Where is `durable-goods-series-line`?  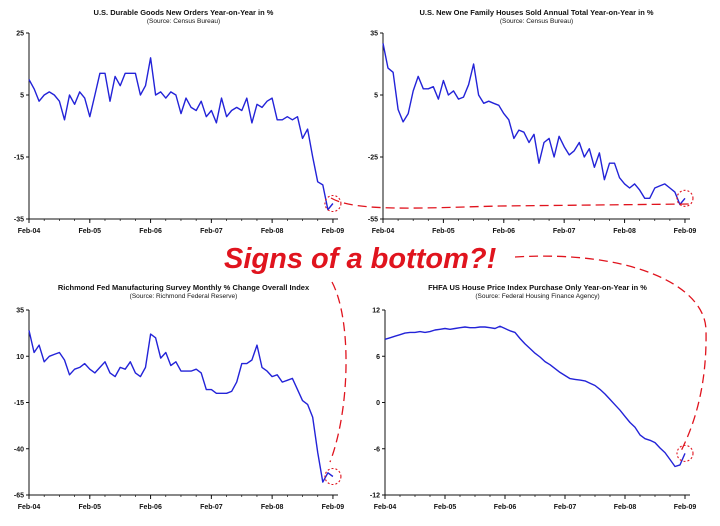
durable-goods-series-line is located at coordinates (181, 134).